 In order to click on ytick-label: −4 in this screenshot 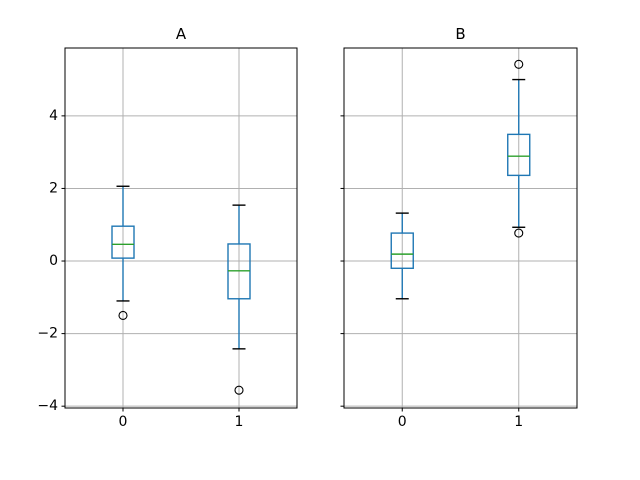, I will do `click(47, 406)`.